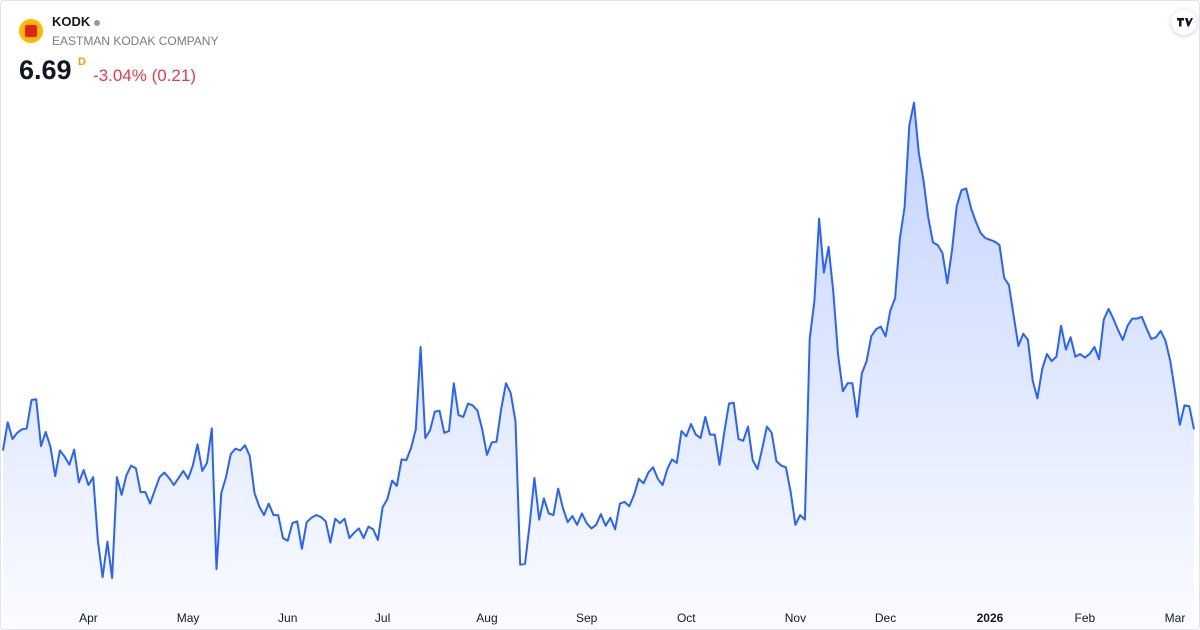 This screenshot has height=630, width=1200. I want to click on company-logo, so click(31, 31).